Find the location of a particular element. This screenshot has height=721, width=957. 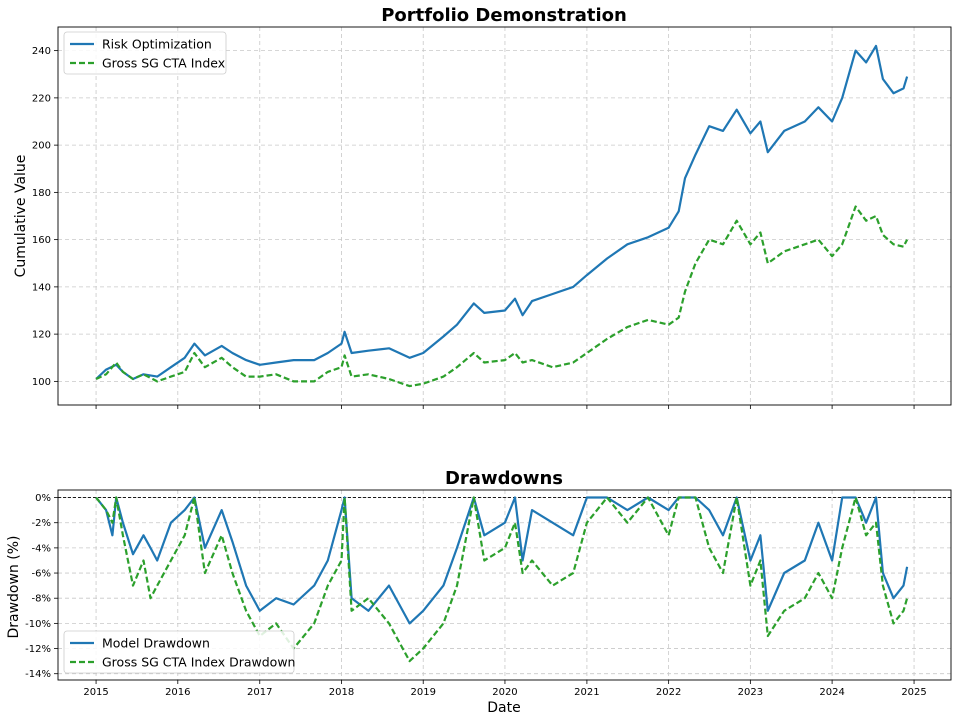

x-tick-label: 2016 is located at coordinates (177, 692).